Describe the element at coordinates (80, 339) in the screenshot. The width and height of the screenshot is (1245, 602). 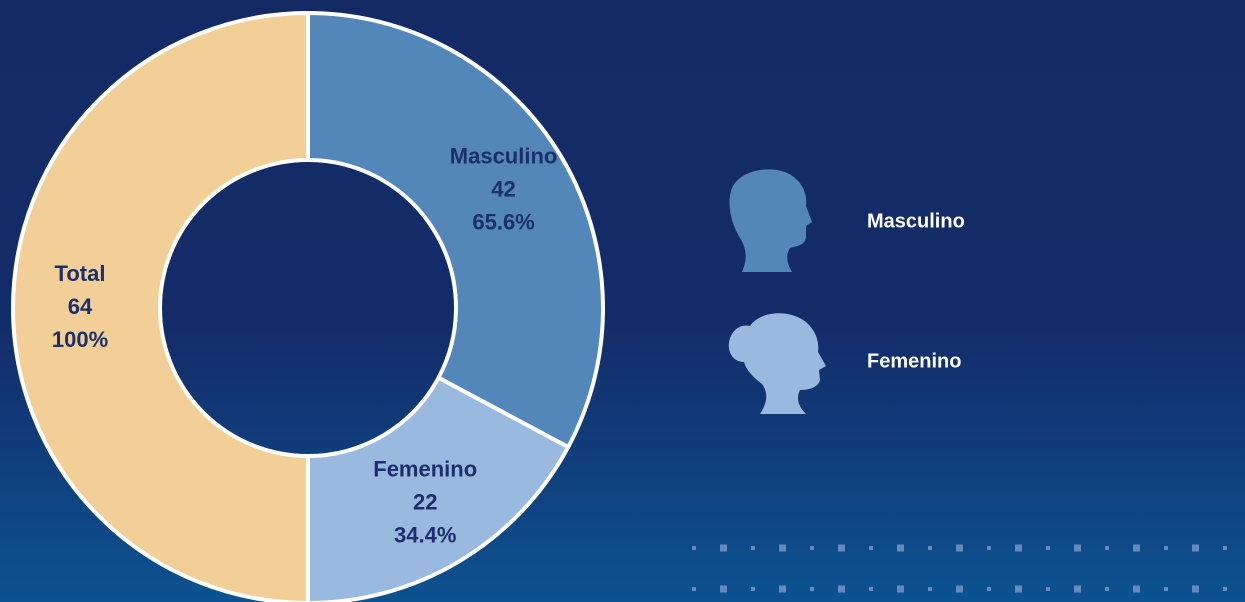
I see `segment-percent: 100%` at that location.